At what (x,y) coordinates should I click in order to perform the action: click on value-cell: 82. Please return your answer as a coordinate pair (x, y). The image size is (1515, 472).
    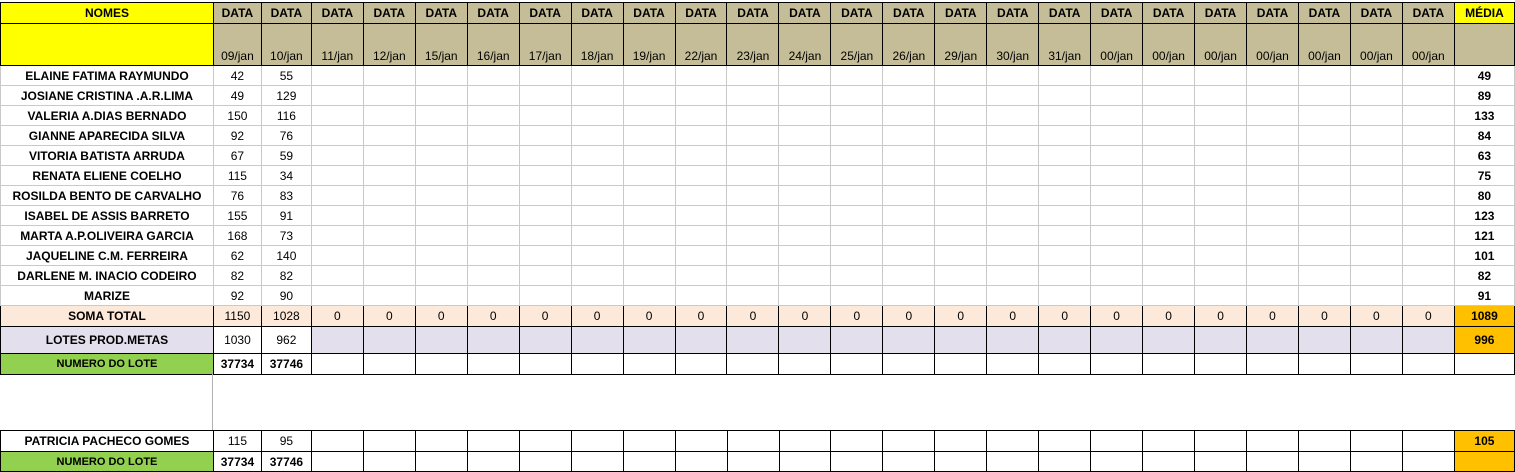
    Looking at the image, I should click on (237, 275).